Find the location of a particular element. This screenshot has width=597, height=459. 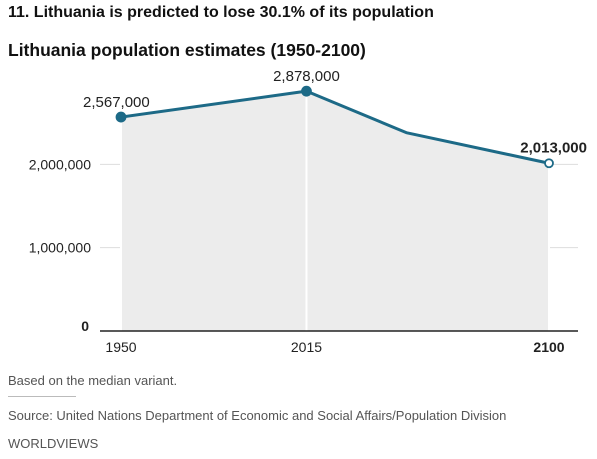

credit-label: WORLDVIEWS is located at coordinates (53, 443).